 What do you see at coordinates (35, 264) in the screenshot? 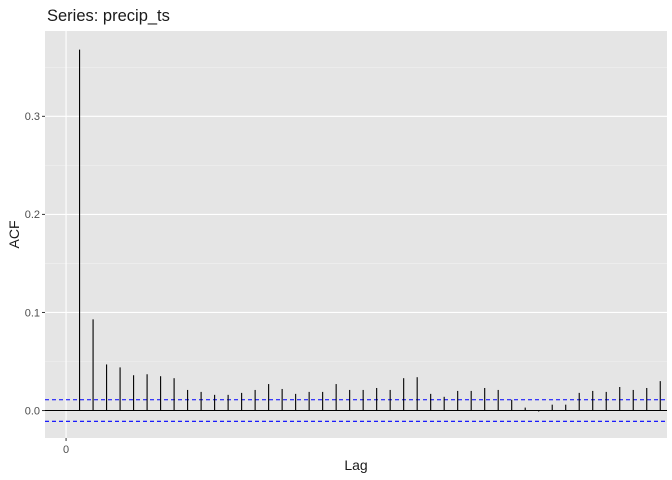
I see `y-axis: 0.0 0.1 0.2 0.3` at bounding box center [35, 264].